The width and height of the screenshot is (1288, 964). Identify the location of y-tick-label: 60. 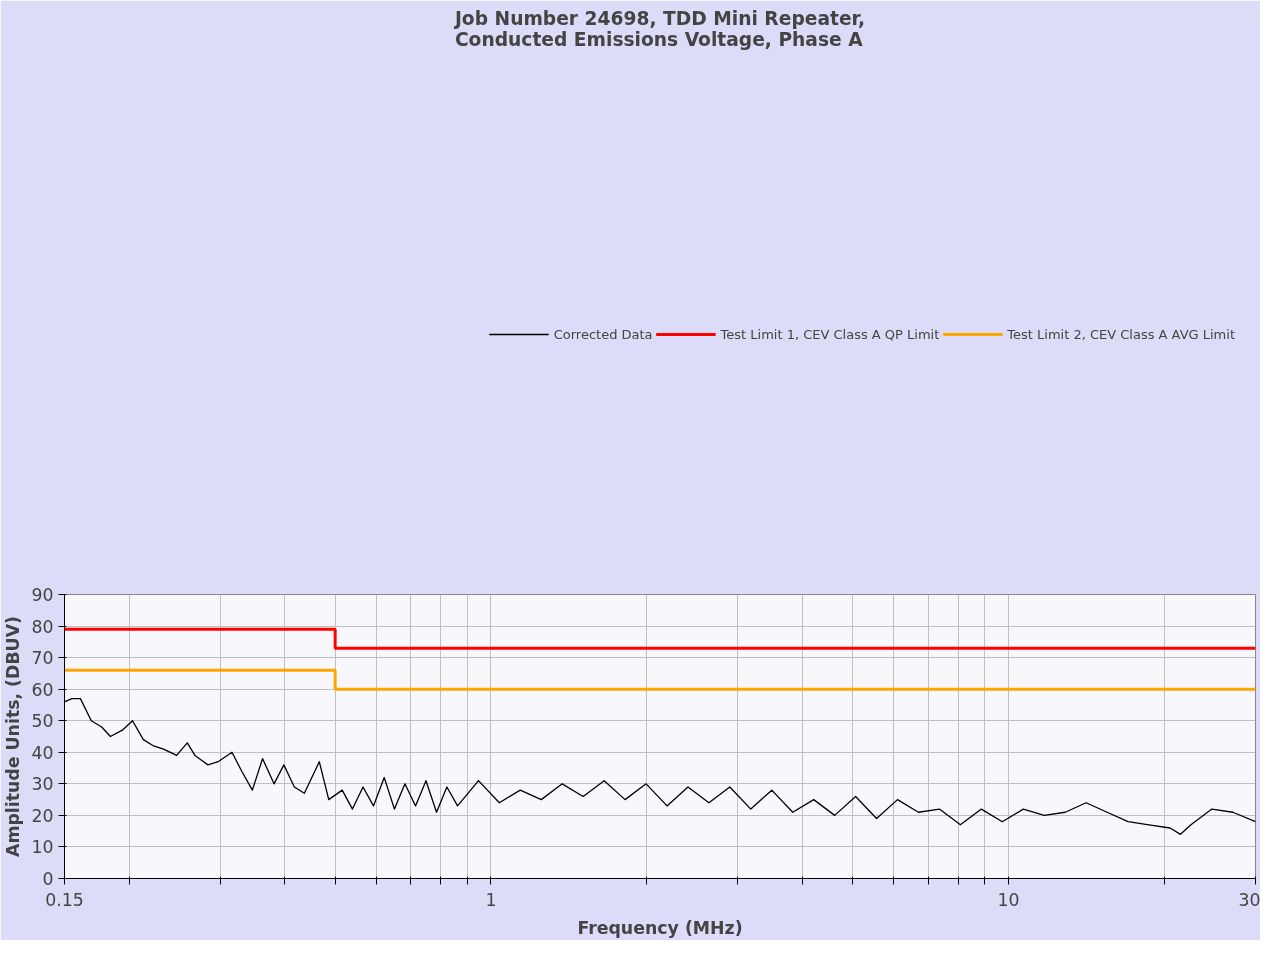
(42, 689).